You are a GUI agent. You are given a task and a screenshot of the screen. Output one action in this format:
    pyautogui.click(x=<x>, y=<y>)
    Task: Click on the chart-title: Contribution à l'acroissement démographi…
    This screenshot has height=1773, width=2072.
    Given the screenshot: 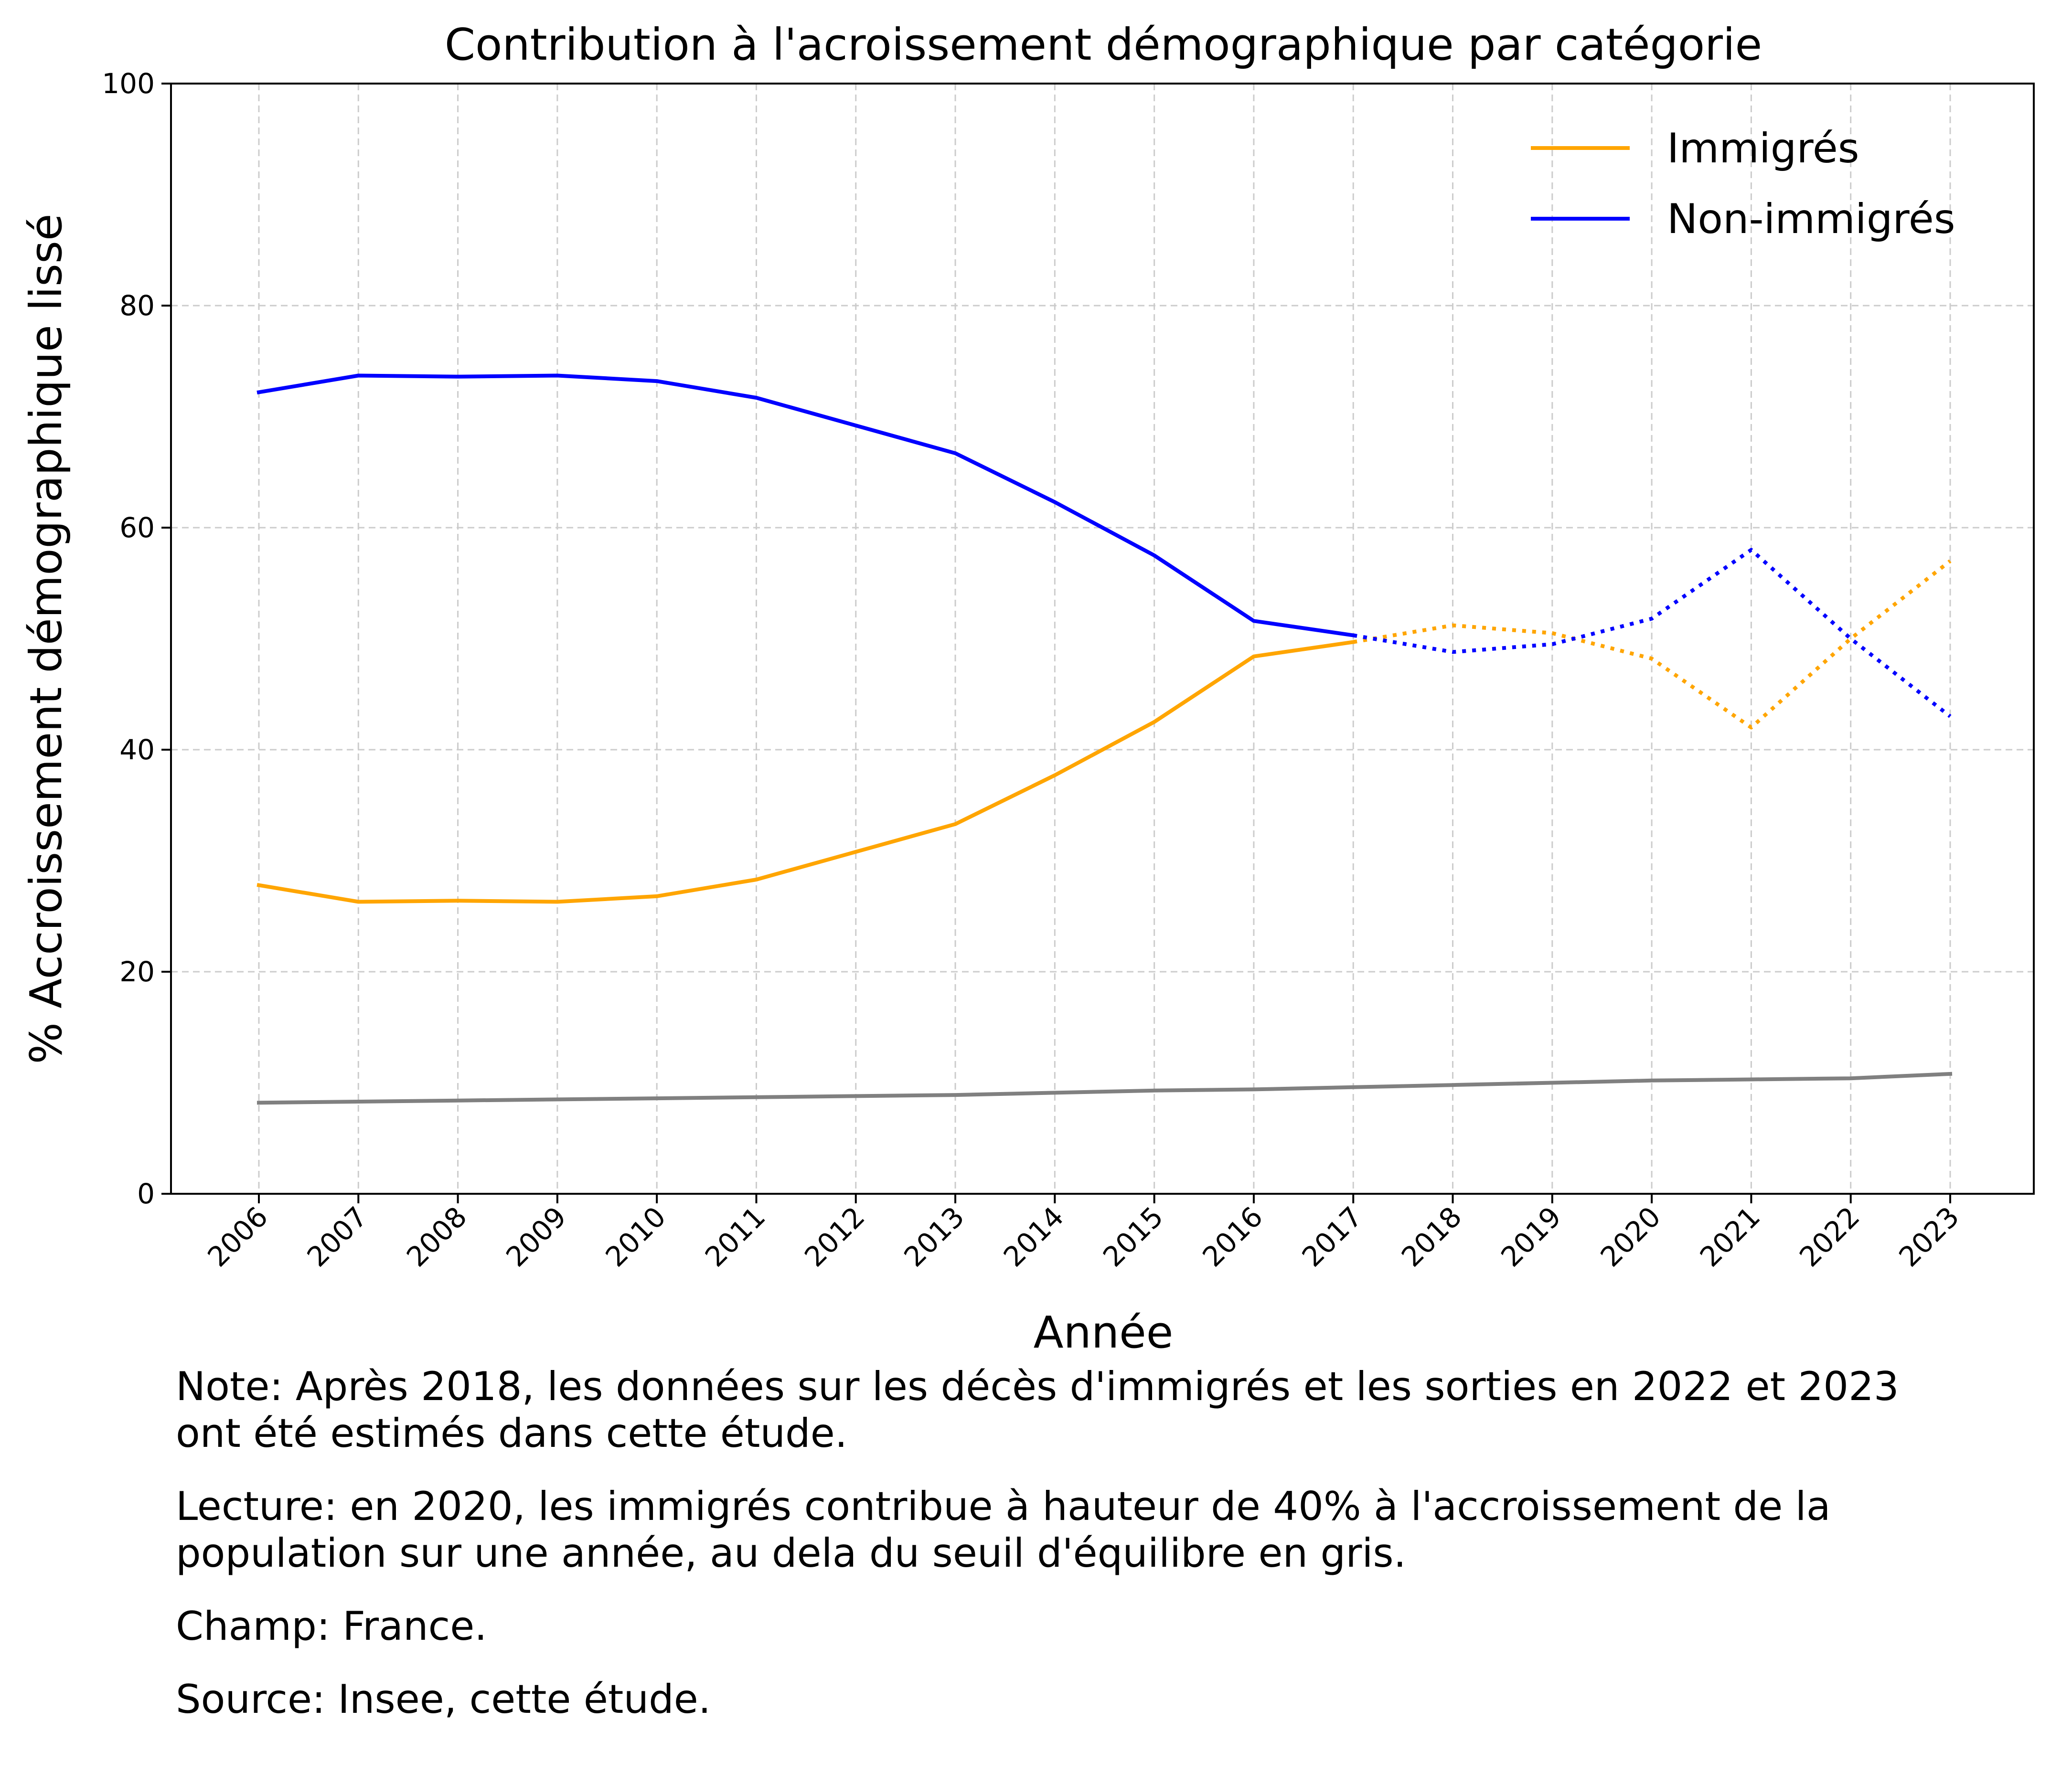 What is the action you would take?
    pyautogui.click(x=1103, y=44)
    